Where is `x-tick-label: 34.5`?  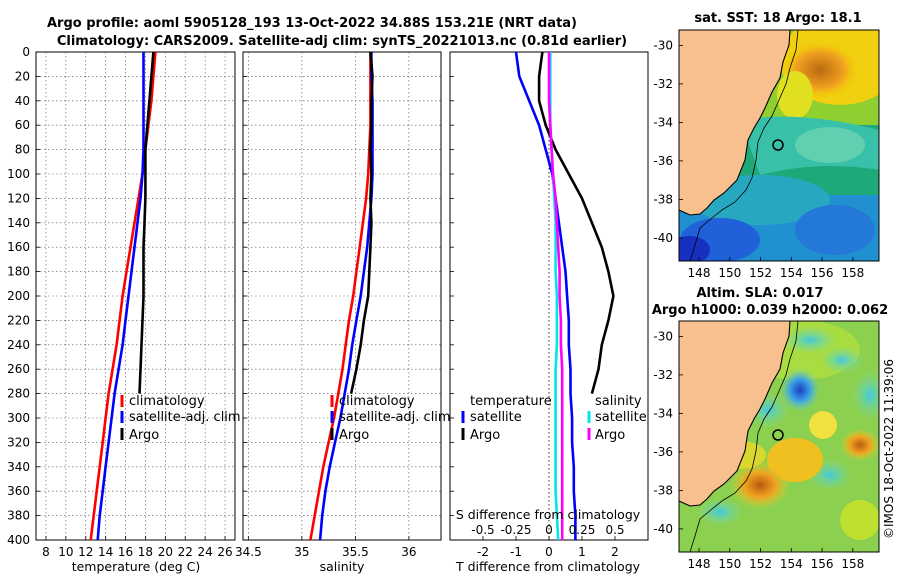
x-tick-label: 34.5 is located at coordinates (248, 552).